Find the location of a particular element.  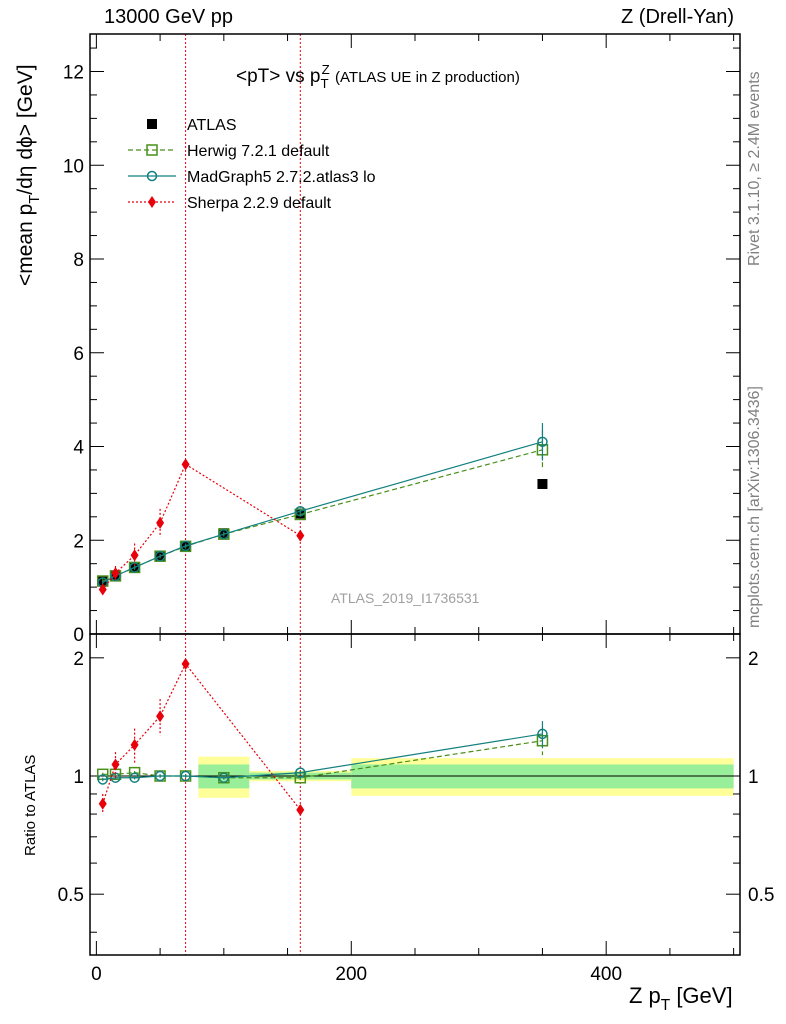

ratio-series-2-line is located at coordinates (201, 736).